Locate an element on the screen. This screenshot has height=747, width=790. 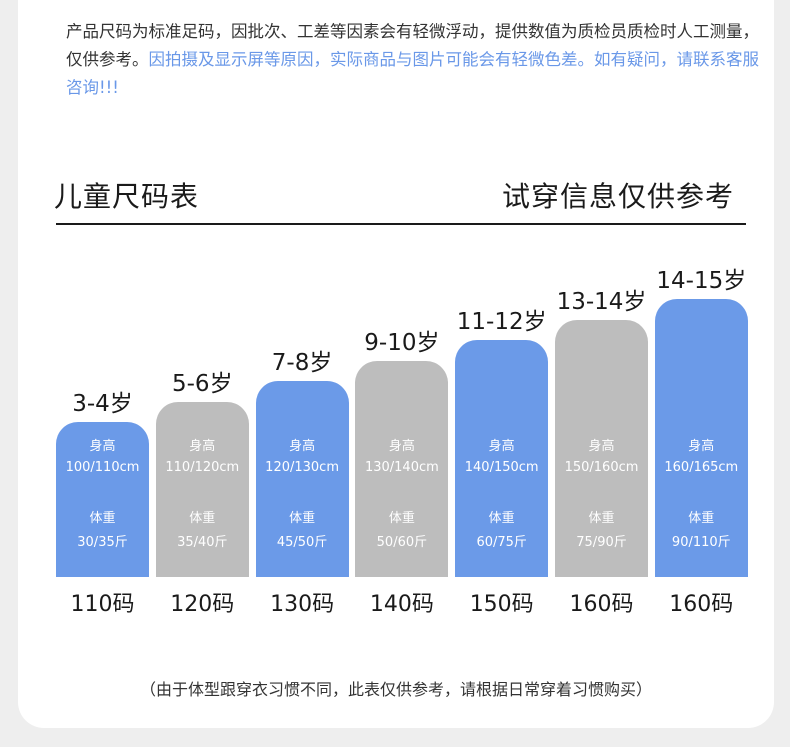
size-code-label: 130码 is located at coordinates (302, 604).